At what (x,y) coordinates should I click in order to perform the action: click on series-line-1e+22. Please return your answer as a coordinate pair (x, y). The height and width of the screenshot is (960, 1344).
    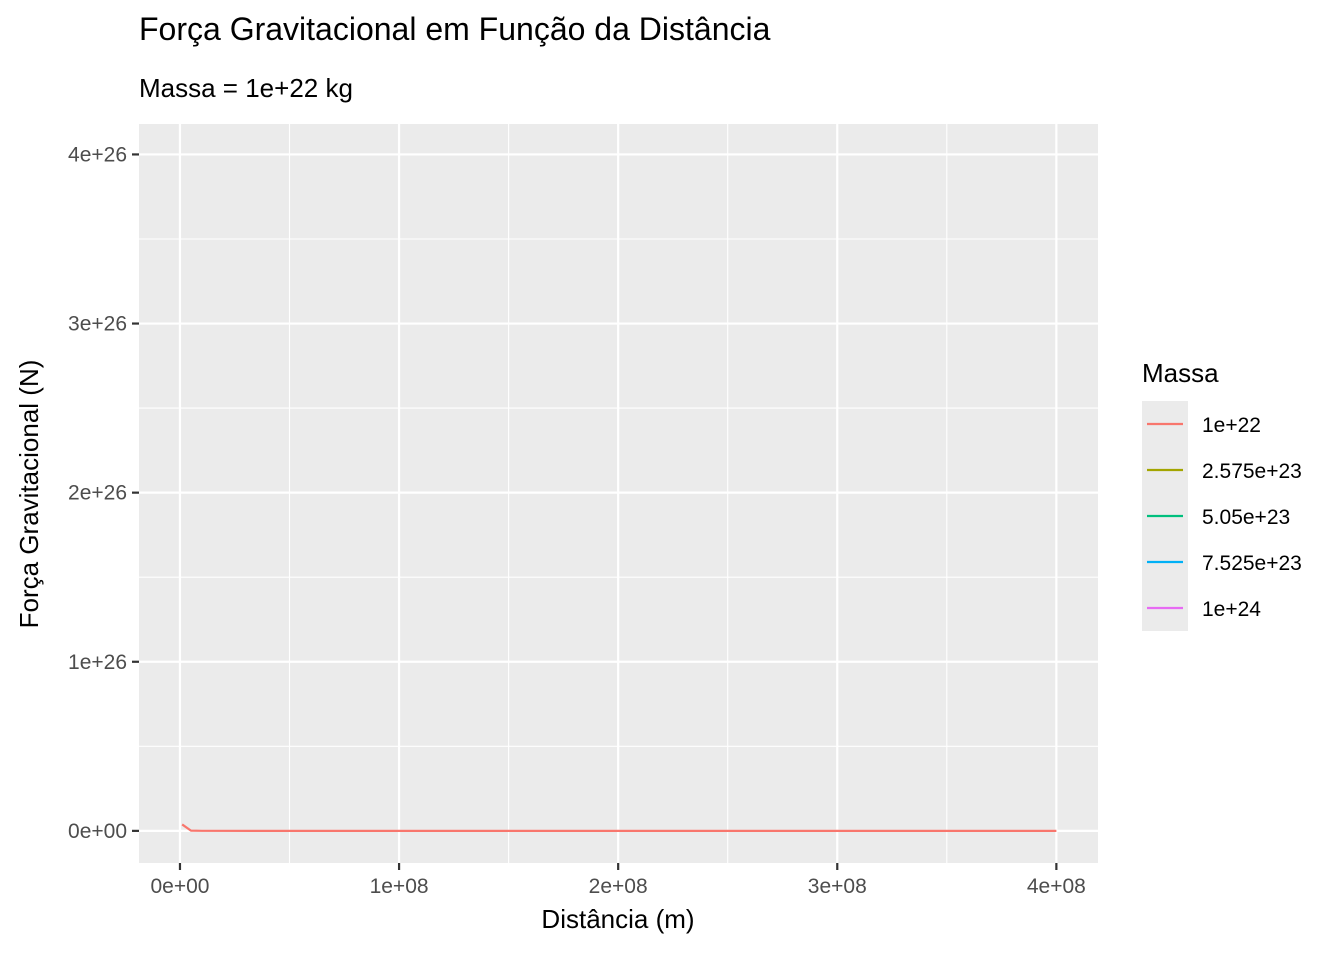
    Looking at the image, I should click on (619, 827).